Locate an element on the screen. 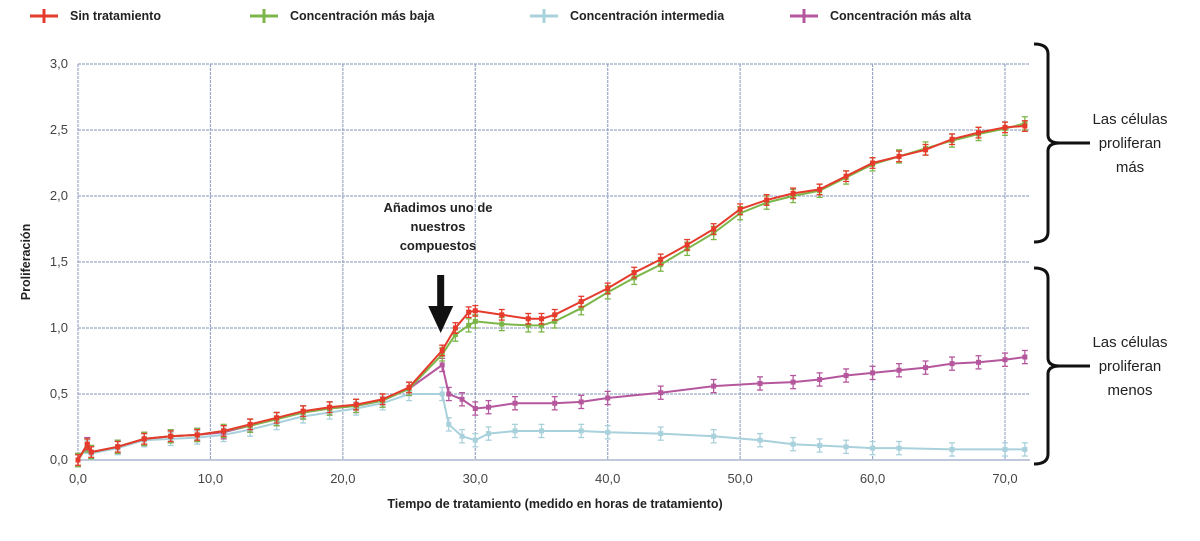  upper-brace is located at coordinates (1047, 143).